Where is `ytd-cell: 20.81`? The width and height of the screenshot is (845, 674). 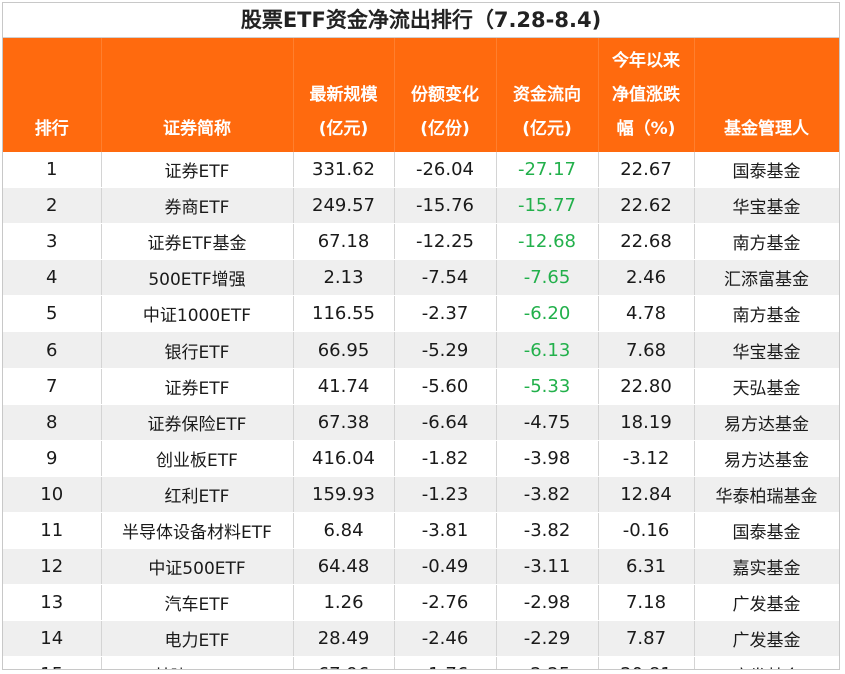
ytd-cell: 20.81 is located at coordinates (646, 662).